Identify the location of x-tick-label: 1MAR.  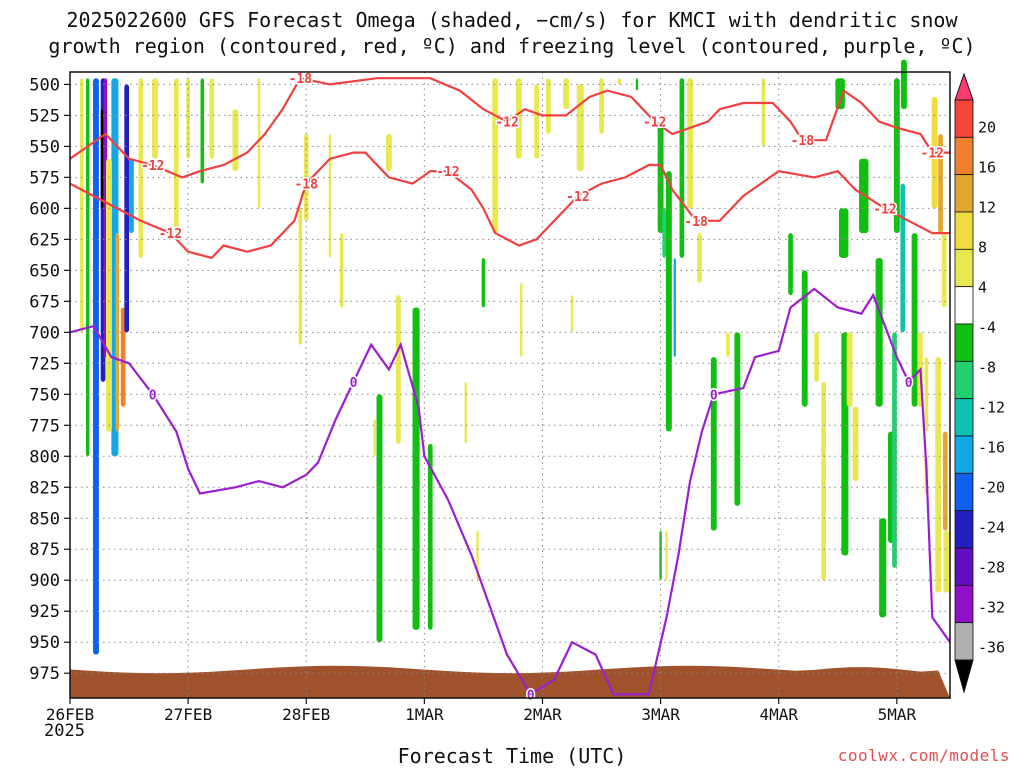
(424, 714).